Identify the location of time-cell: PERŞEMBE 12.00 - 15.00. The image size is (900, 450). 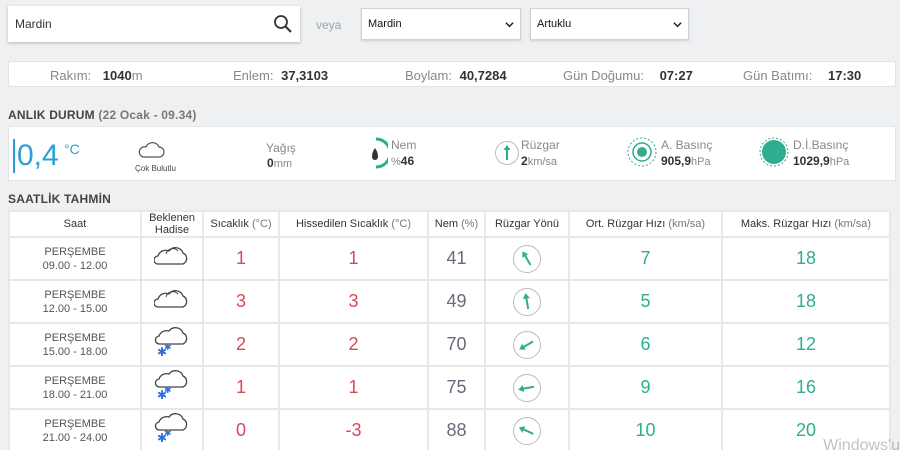
(75, 301).